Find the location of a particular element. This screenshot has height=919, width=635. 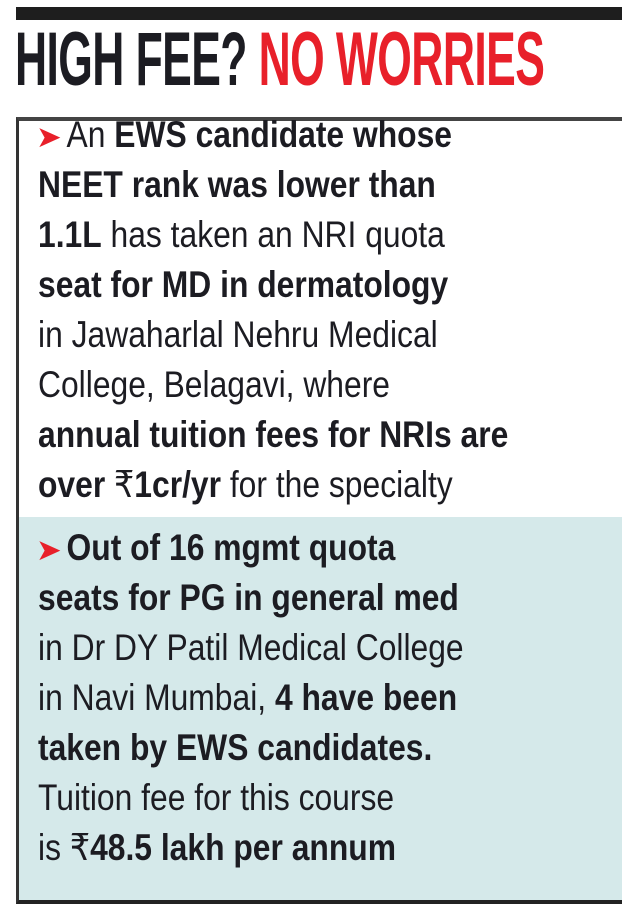

text-segment: 4 have been is located at coordinates (366, 697).